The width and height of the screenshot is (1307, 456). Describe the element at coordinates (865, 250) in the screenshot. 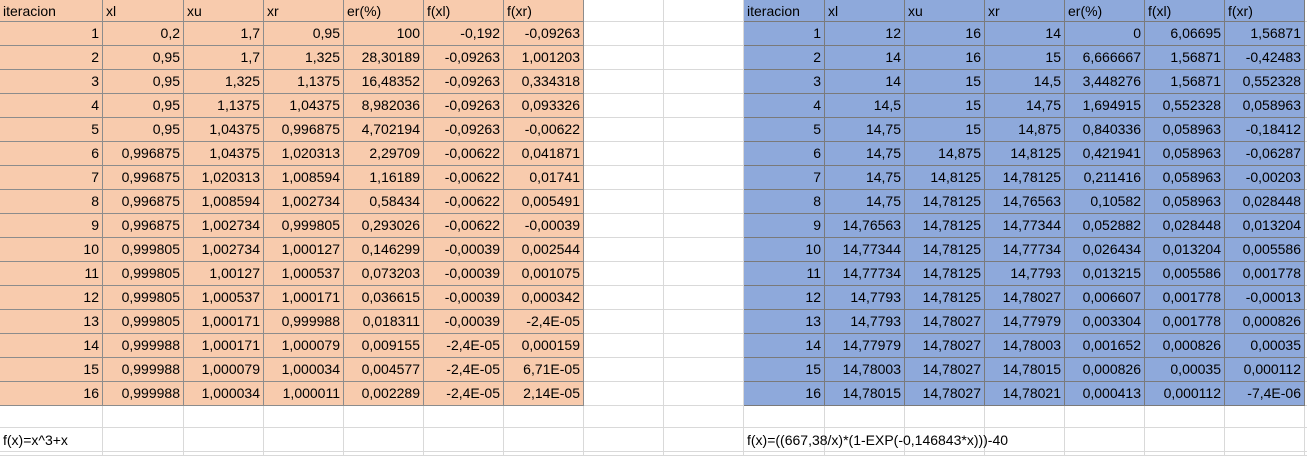

I see `data-cell: 14,77344` at that location.